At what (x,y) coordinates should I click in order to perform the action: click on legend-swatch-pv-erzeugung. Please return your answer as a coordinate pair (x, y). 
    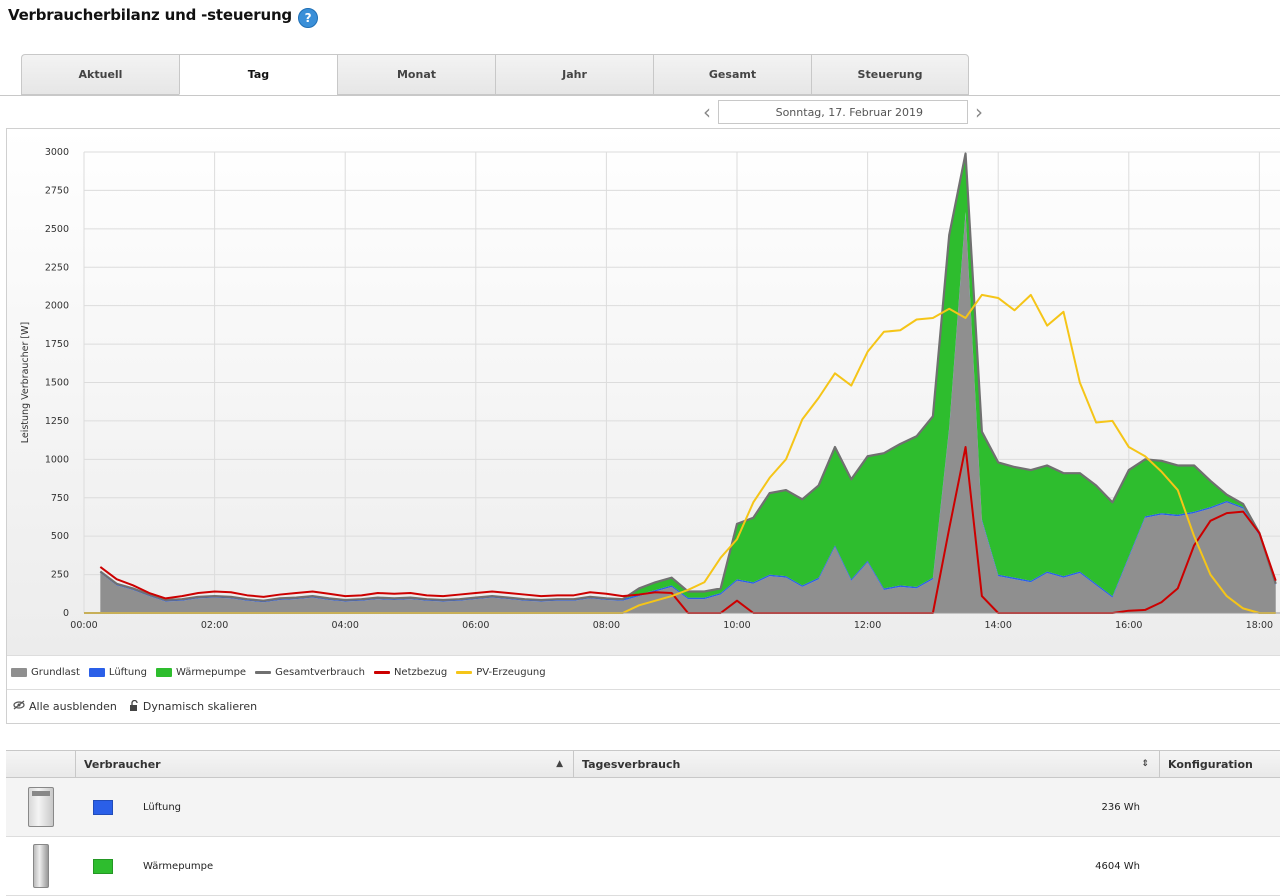
    Looking at the image, I should click on (464, 672).